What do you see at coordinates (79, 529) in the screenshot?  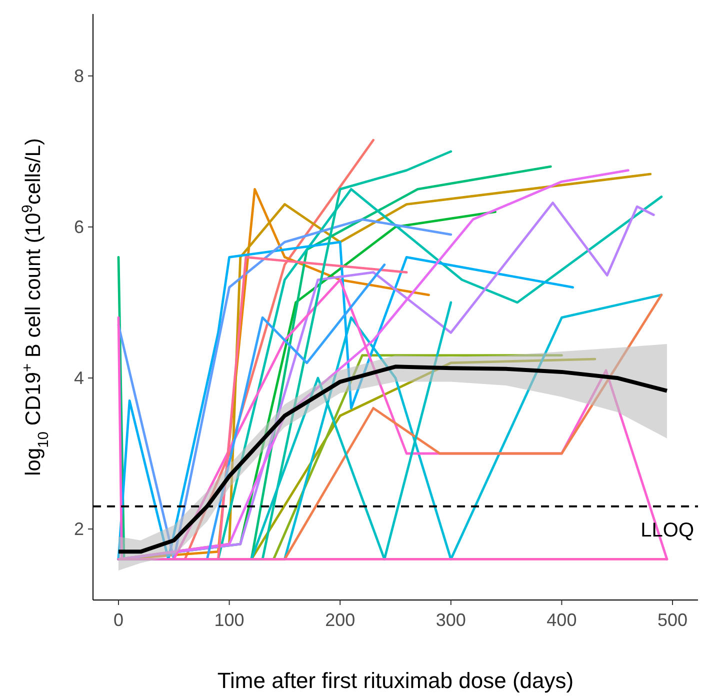 I see `y-tick-label: 2` at bounding box center [79, 529].